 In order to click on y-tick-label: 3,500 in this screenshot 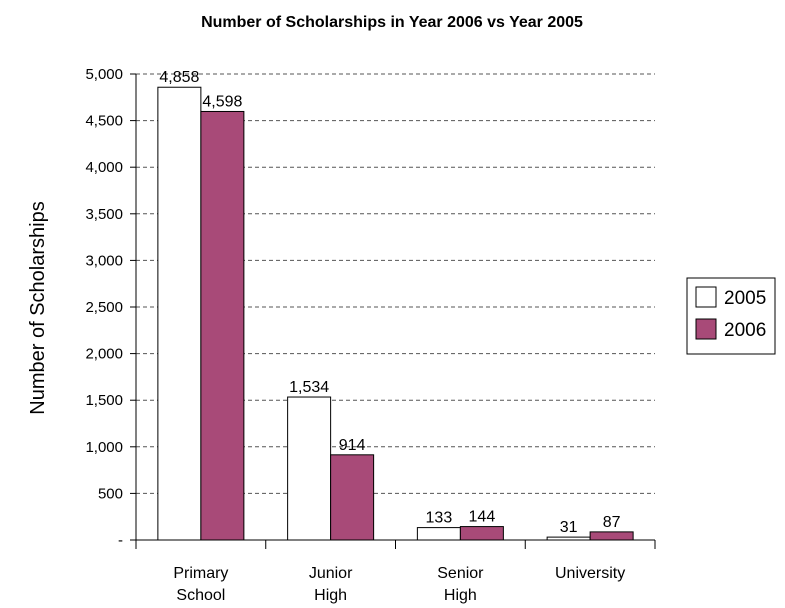, I will do `click(104, 214)`.